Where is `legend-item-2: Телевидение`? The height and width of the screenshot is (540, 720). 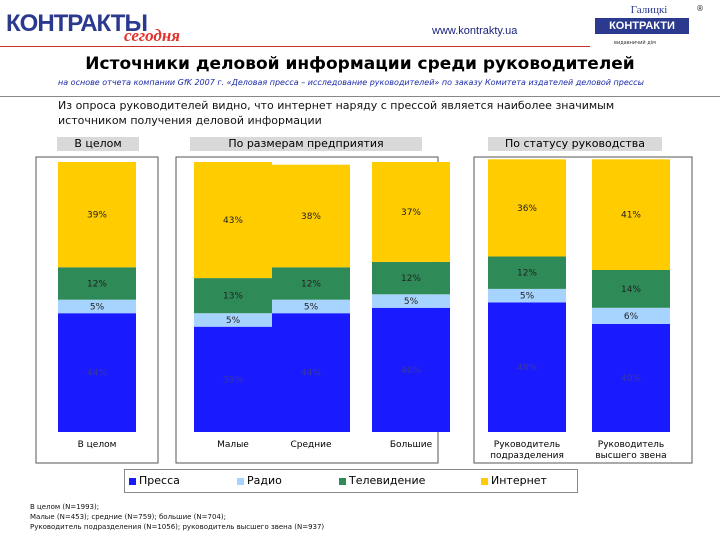 legend-item-2: Телевидение is located at coordinates (382, 481).